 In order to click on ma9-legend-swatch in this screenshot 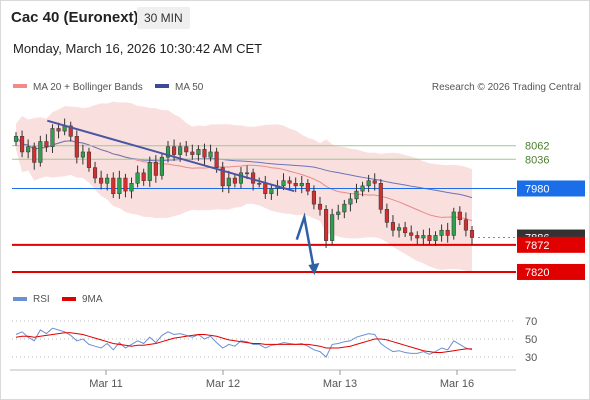, I will do `click(69, 299)`.